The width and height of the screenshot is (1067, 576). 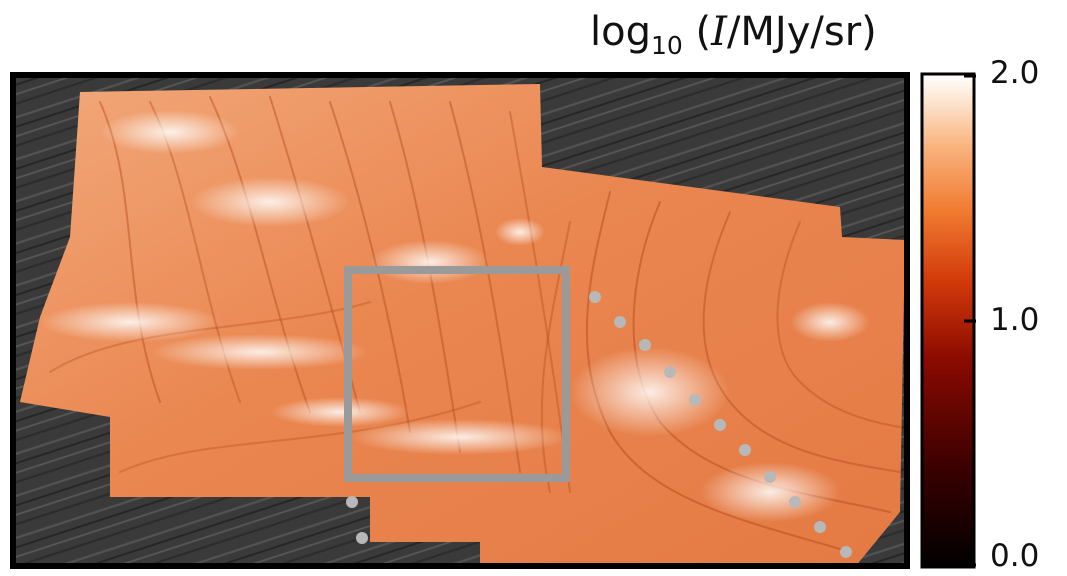 I want to click on zoom-region-box, so click(x=457, y=374).